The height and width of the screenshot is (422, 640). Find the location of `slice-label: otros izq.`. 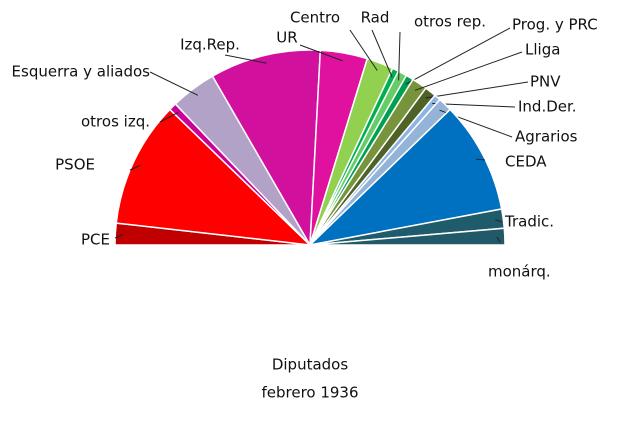

slice-label: otros izq. is located at coordinates (115, 122).